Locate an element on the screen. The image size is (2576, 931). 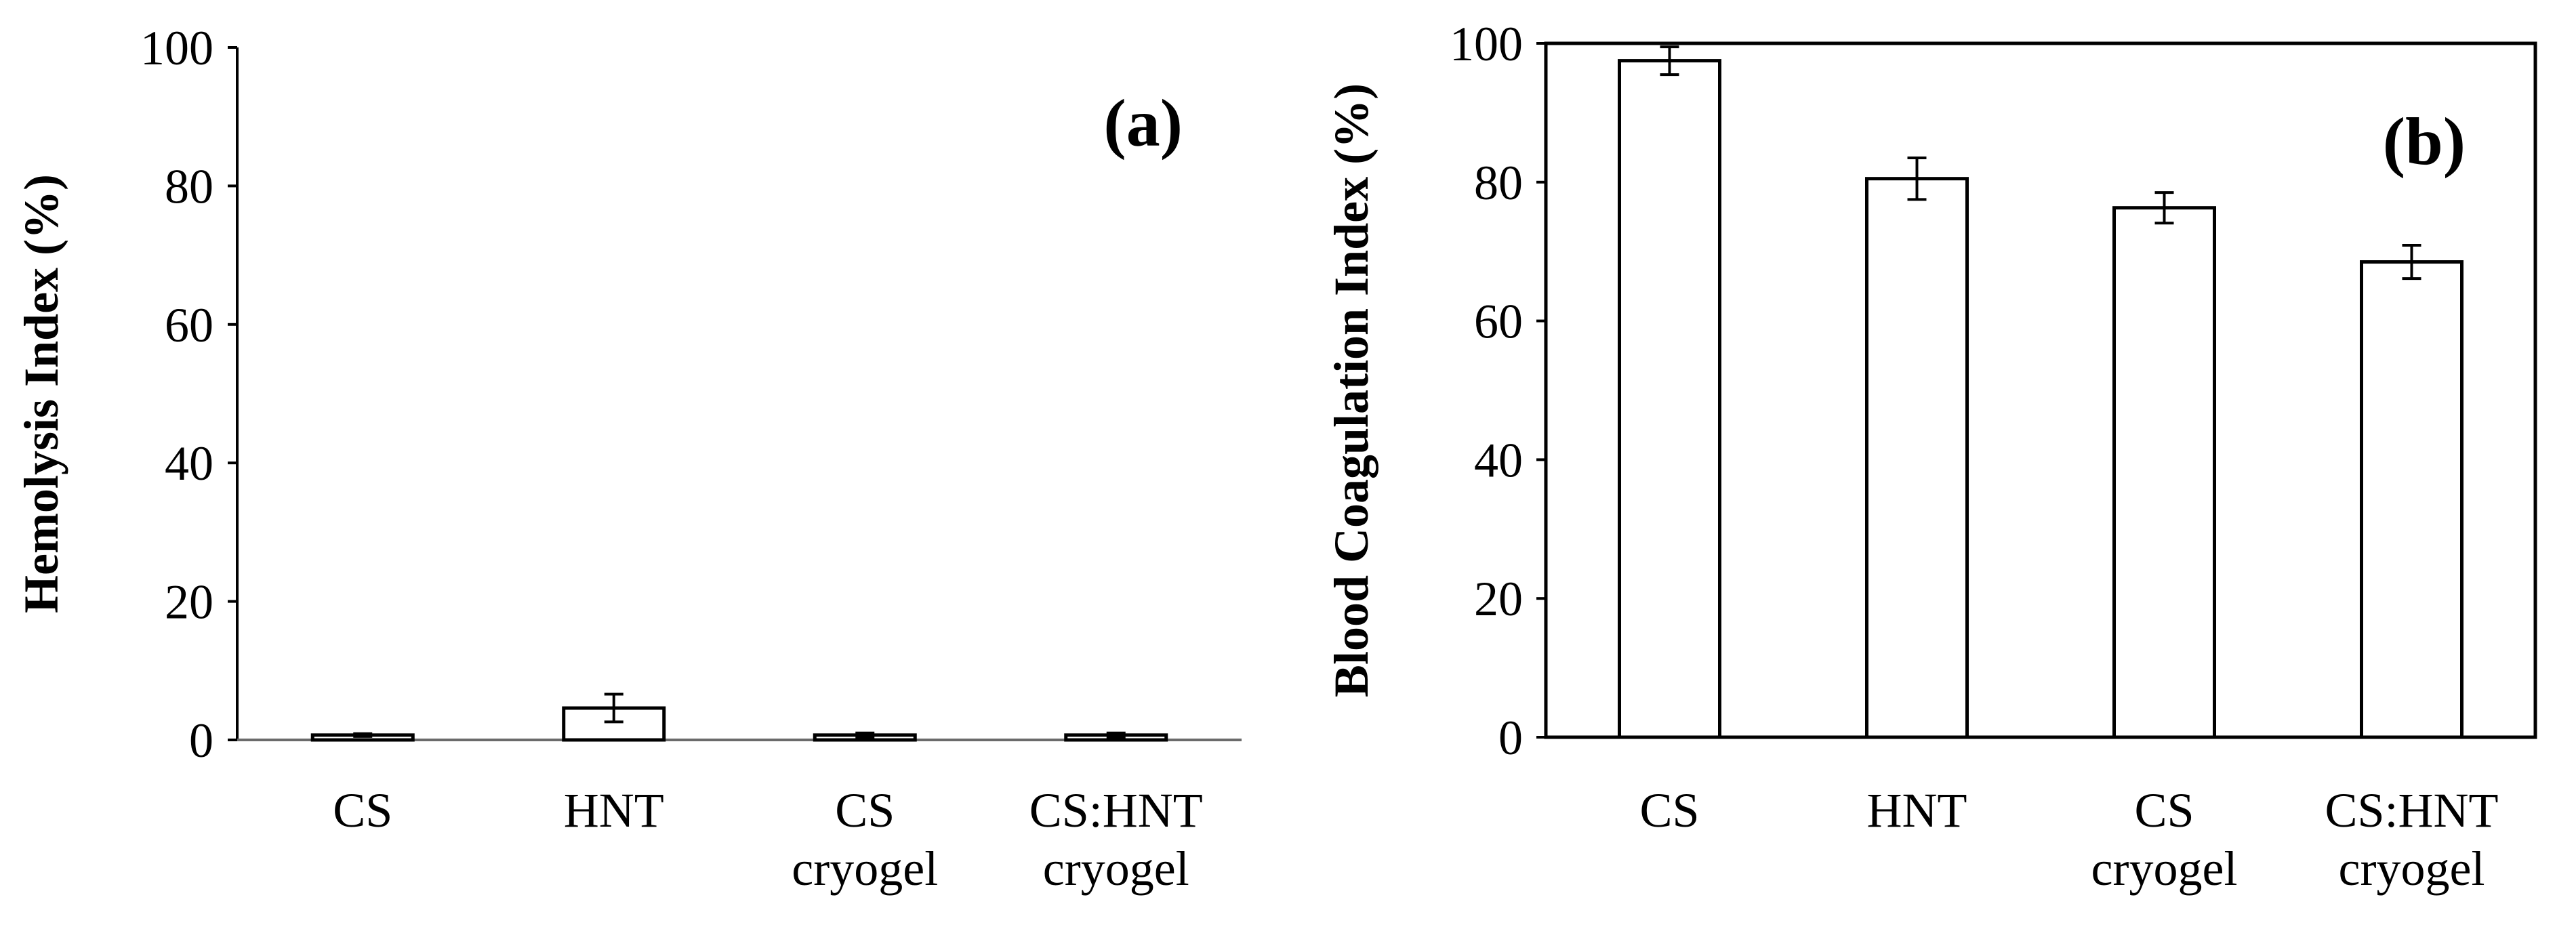
panel-label: (a) is located at coordinates (1143, 123).